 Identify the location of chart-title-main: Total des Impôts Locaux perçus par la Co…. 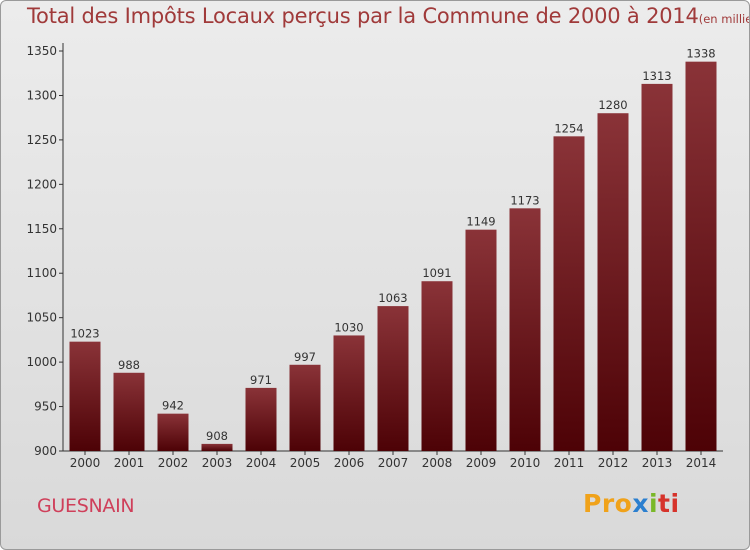
(363, 16).